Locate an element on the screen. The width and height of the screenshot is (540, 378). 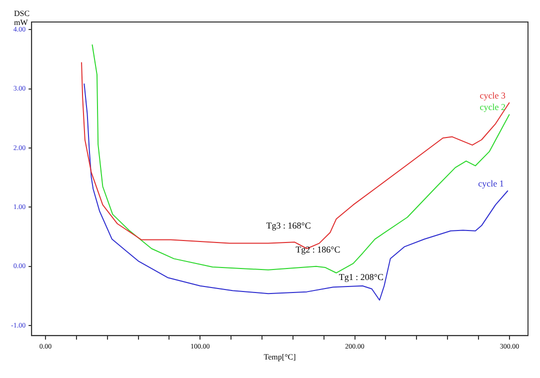
series-label: cycle 1 is located at coordinates (491, 183).